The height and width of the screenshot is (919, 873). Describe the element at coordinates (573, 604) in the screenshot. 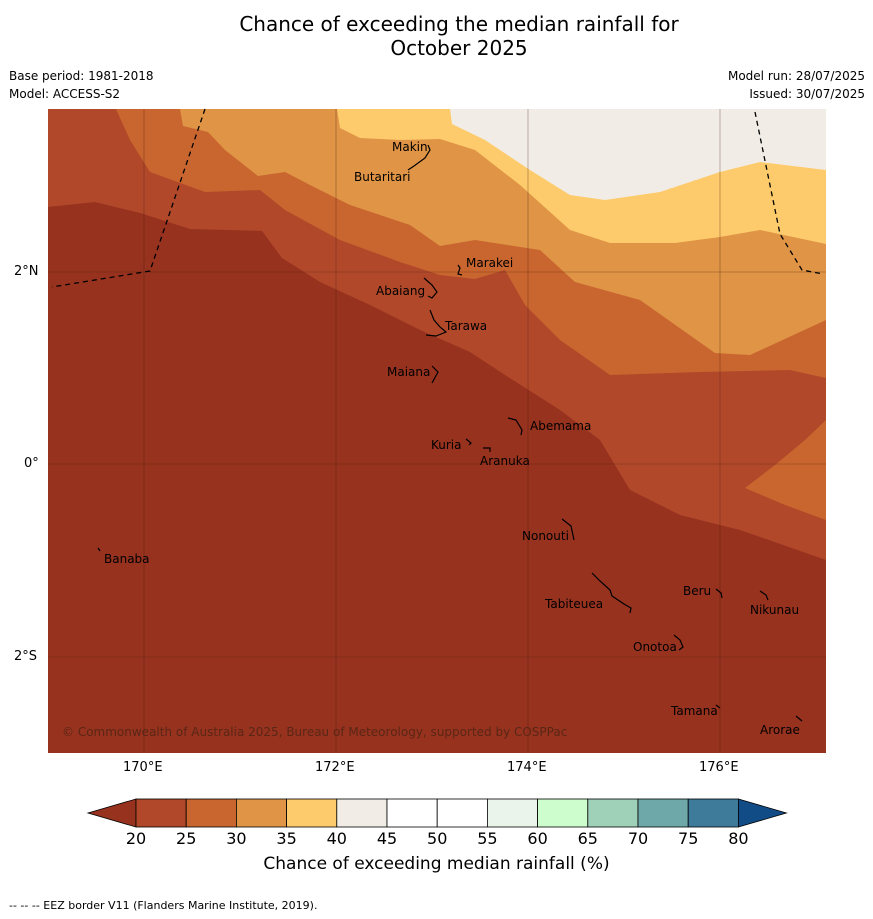

I see `label-tabiteuea: Tabiteuea` at that location.